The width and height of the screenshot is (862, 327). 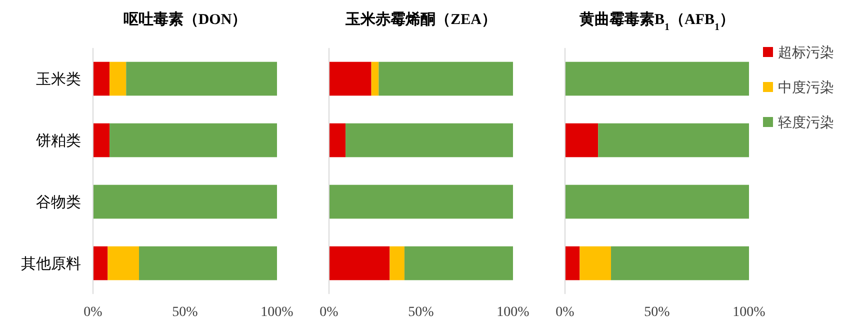 What do you see at coordinates (806, 123) in the screenshot?
I see `legend-label: 轻度污染` at bounding box center [806, 123].